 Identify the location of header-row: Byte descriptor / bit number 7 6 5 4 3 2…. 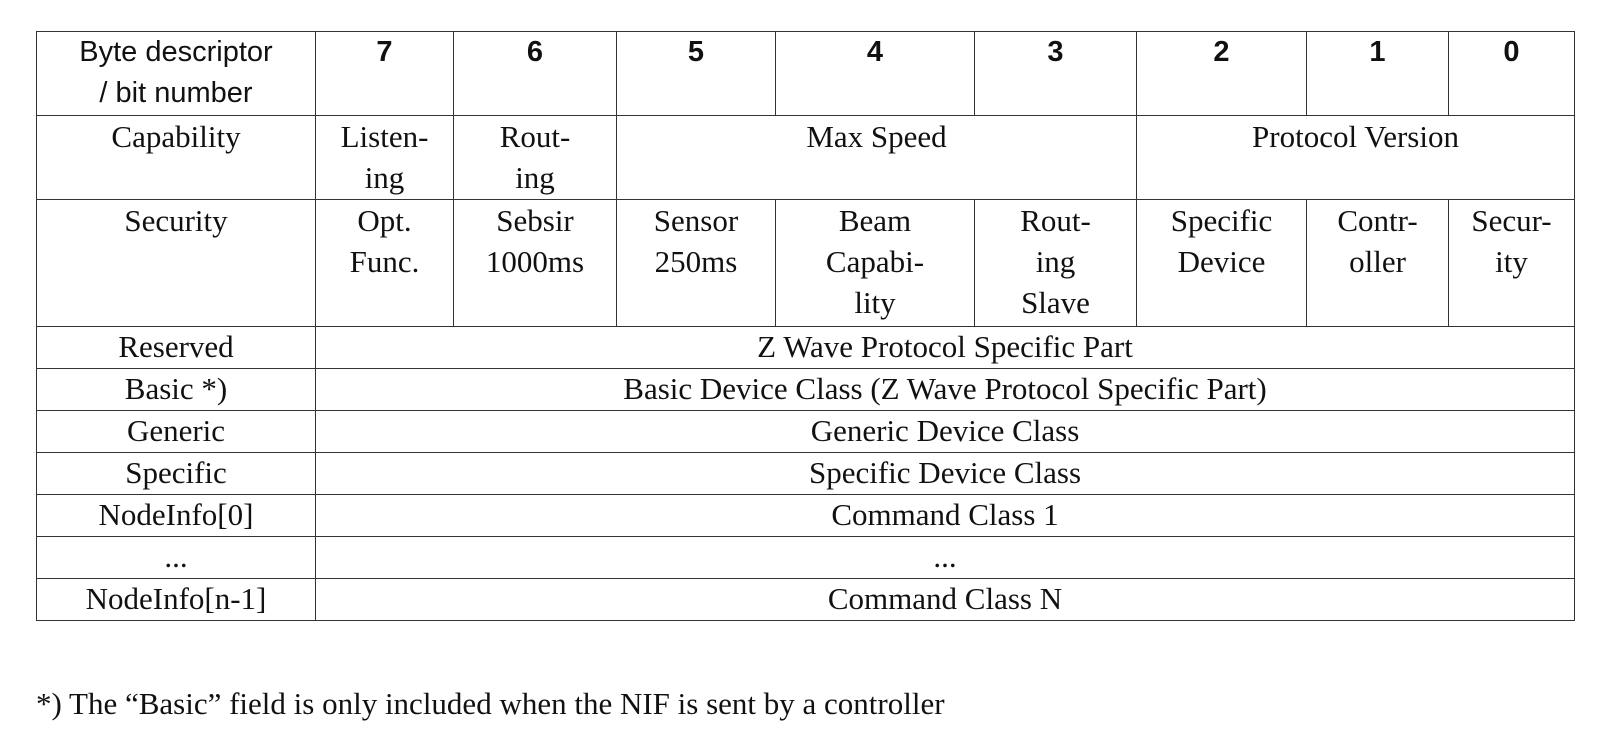
(805, 73).